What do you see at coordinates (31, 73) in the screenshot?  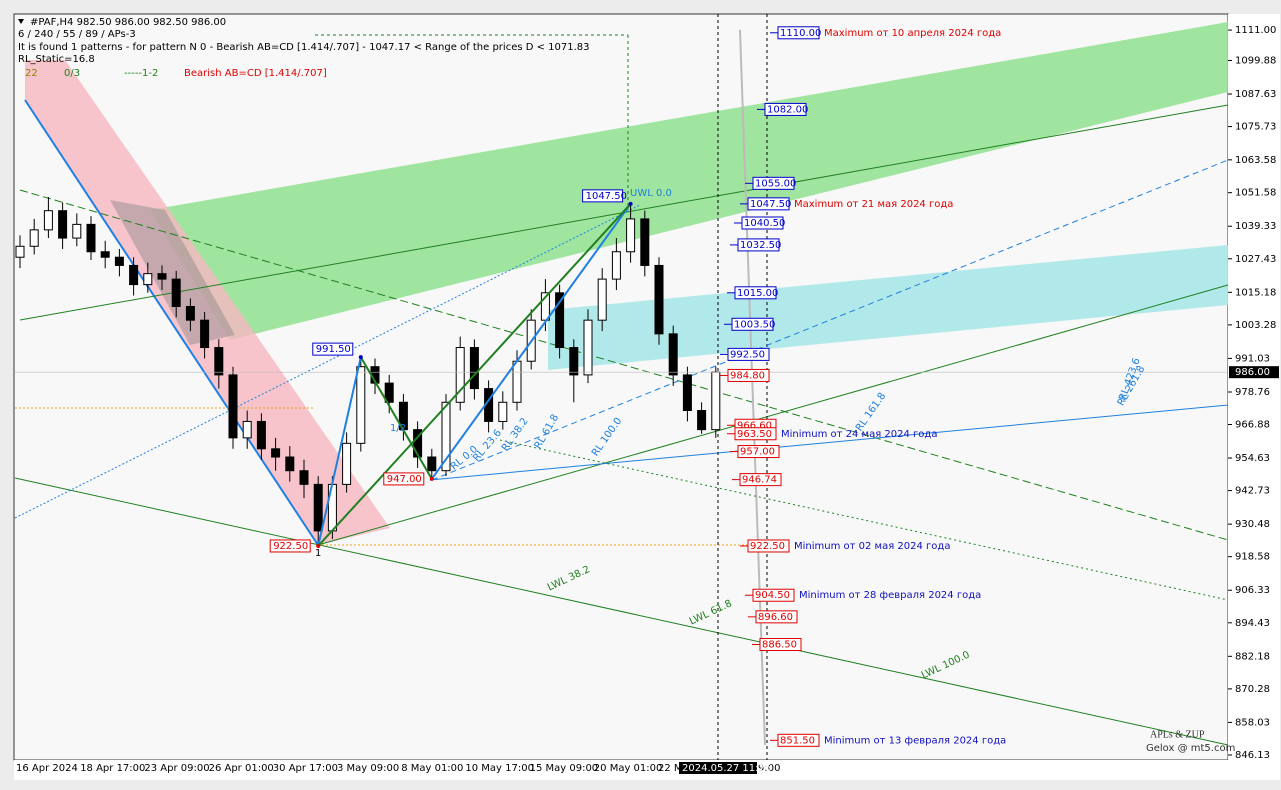 I see `status-text: 22` at bounding box center [31, 73].